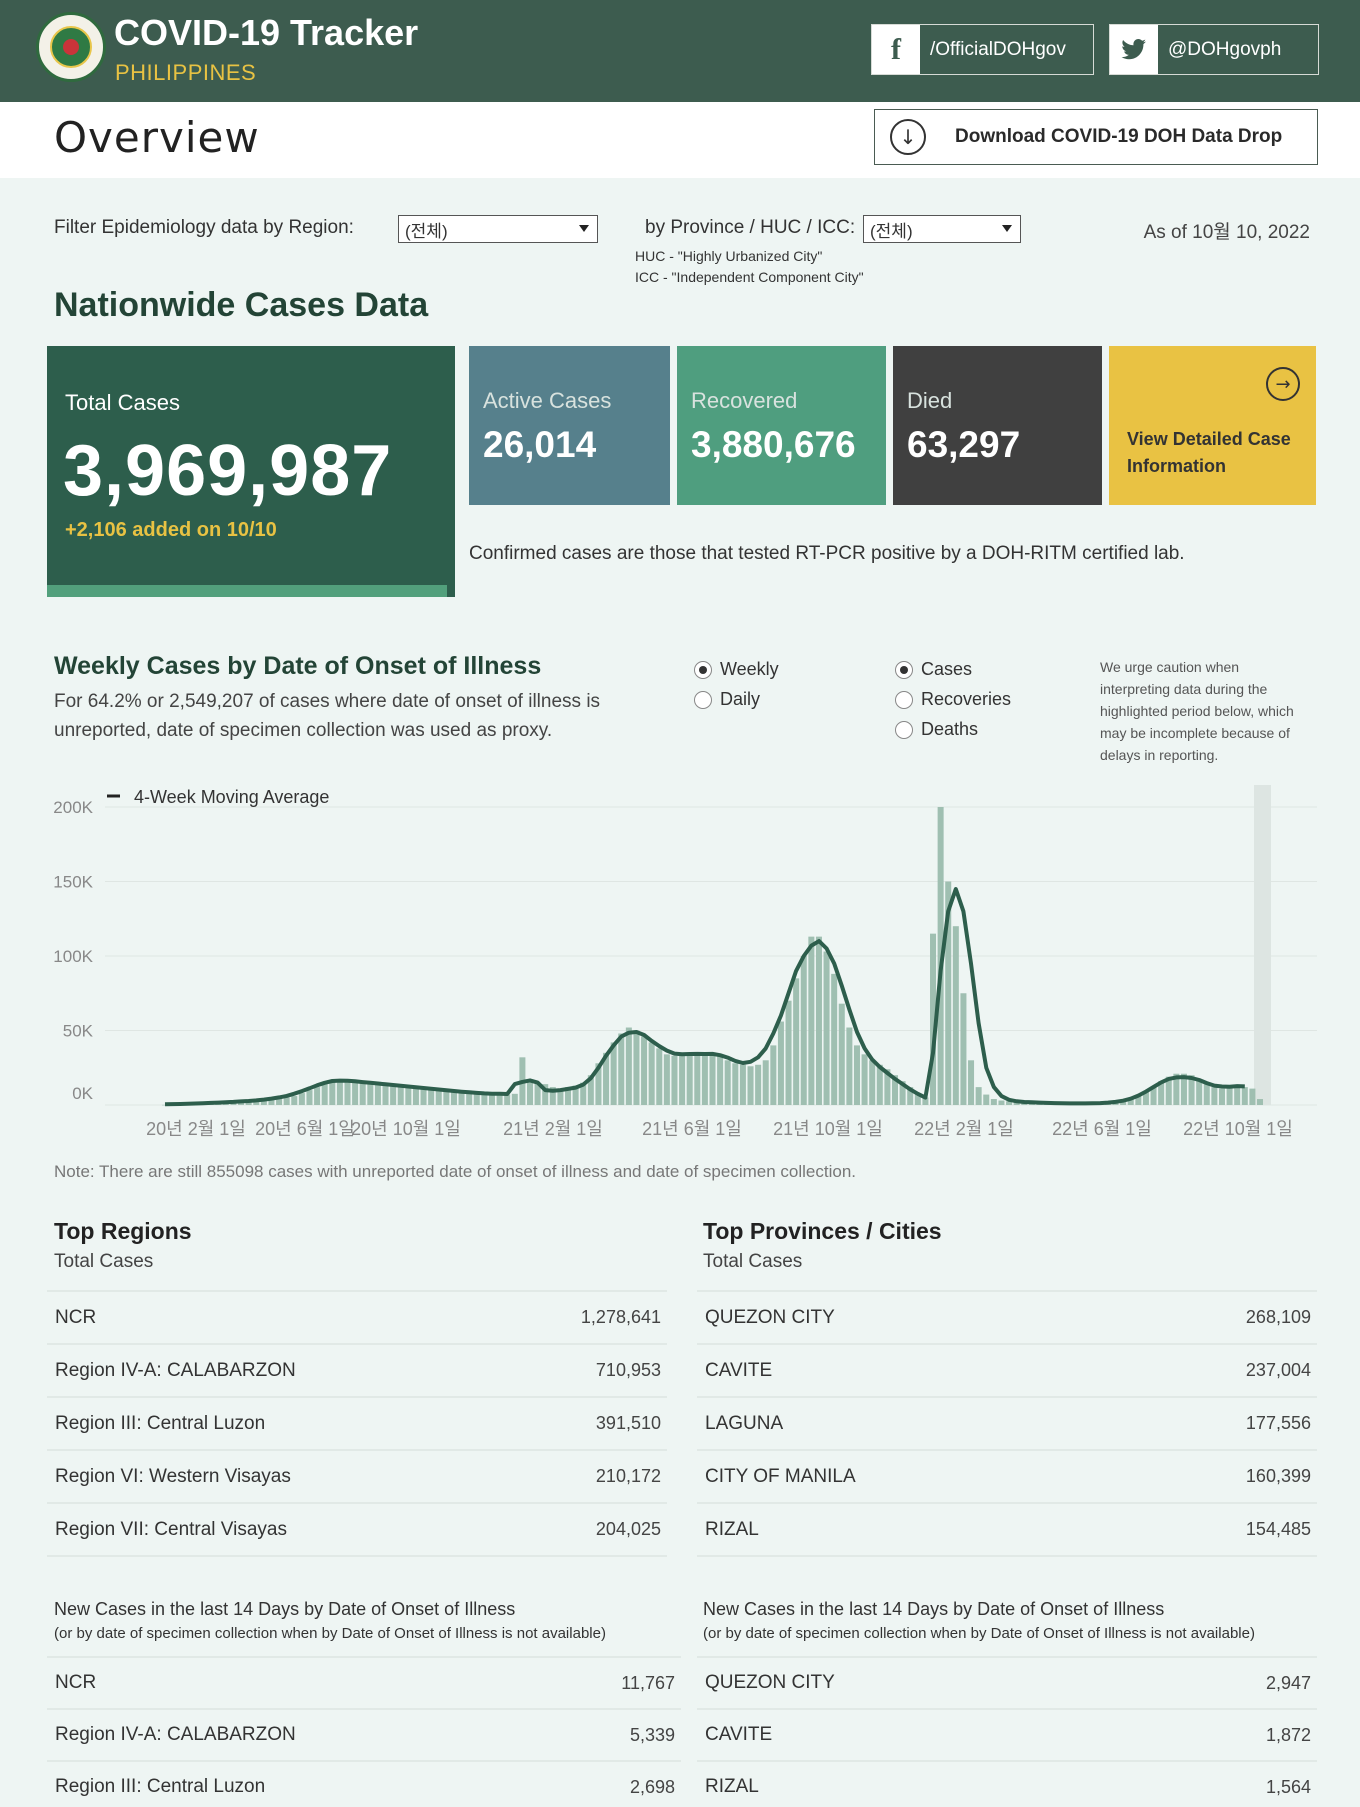 The image size is (1360, 1807). What do you see at coordinates (773, 444) in the screenshot?
I see `recovered-value: 3,880,676` at bounding box center [773, 444].